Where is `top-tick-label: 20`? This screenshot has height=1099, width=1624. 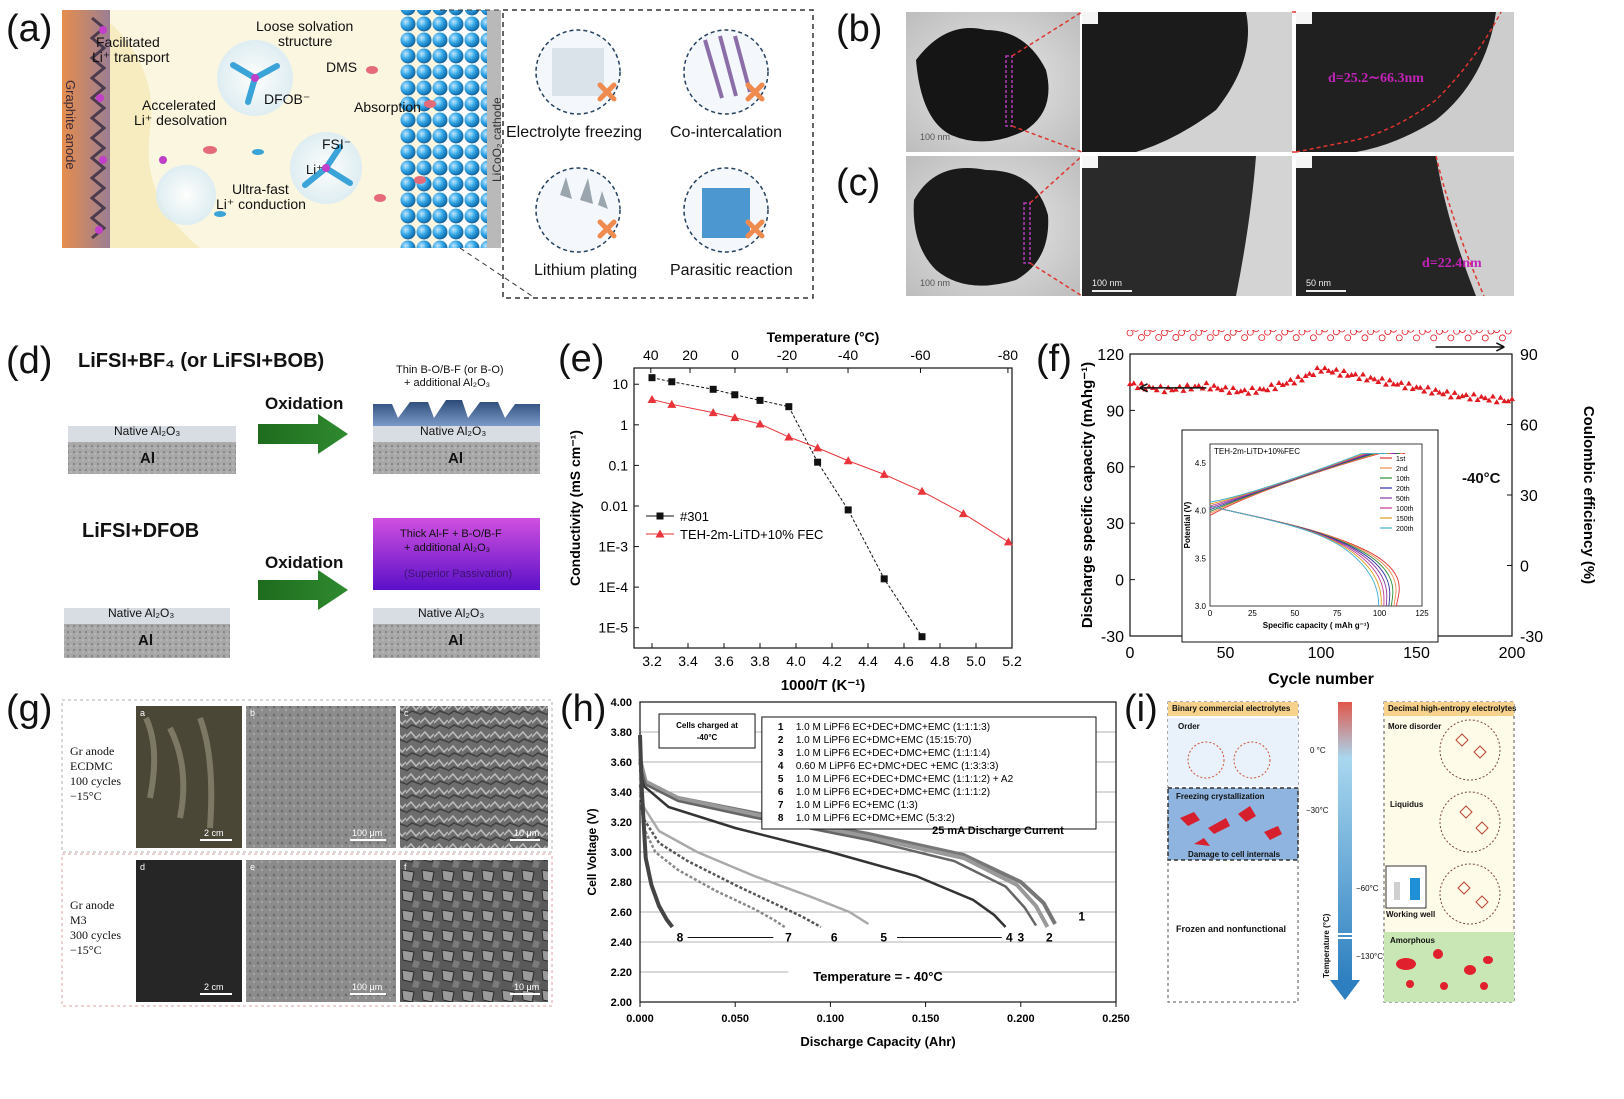 top-tick-label: 20 is located at coordinates (690, 355).